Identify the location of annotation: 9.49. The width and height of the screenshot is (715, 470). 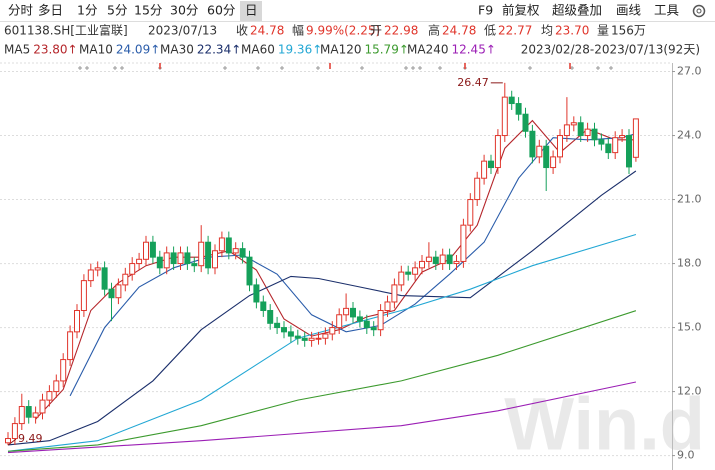
(30, 438).